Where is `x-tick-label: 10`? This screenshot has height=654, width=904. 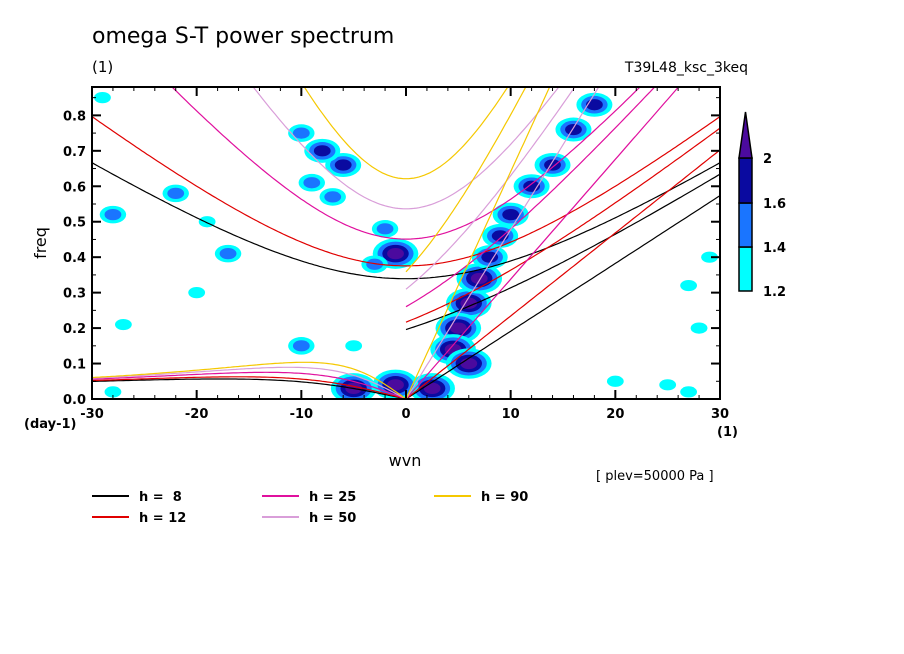 x-tick-label: 10 is located at coordinates (511, 414).